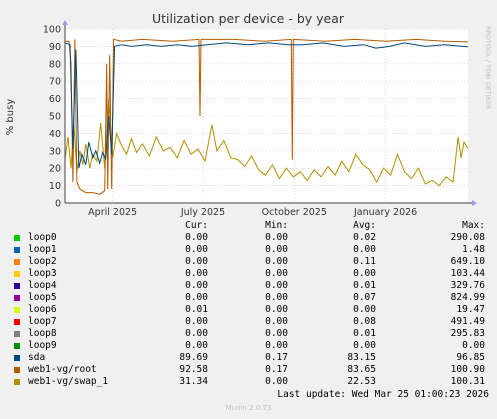 The image size is (497, 419). I want to click on legend-max-value: 290.08, so click(467, 237).